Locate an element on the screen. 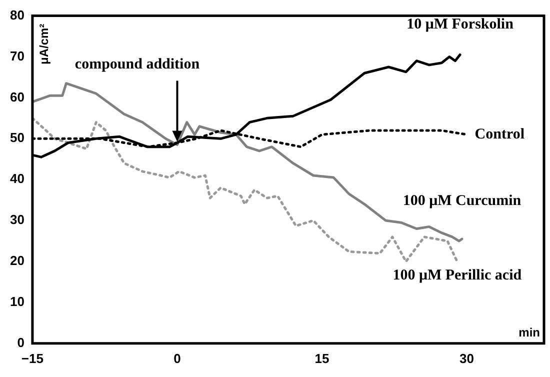 This screenshot has height=377, width=550. y-tick-label: 10 is located at coordinates (17, 302).